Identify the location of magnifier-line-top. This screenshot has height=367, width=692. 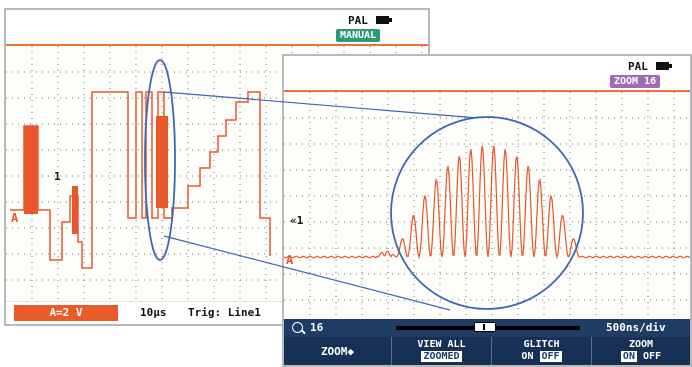
(321, 105).